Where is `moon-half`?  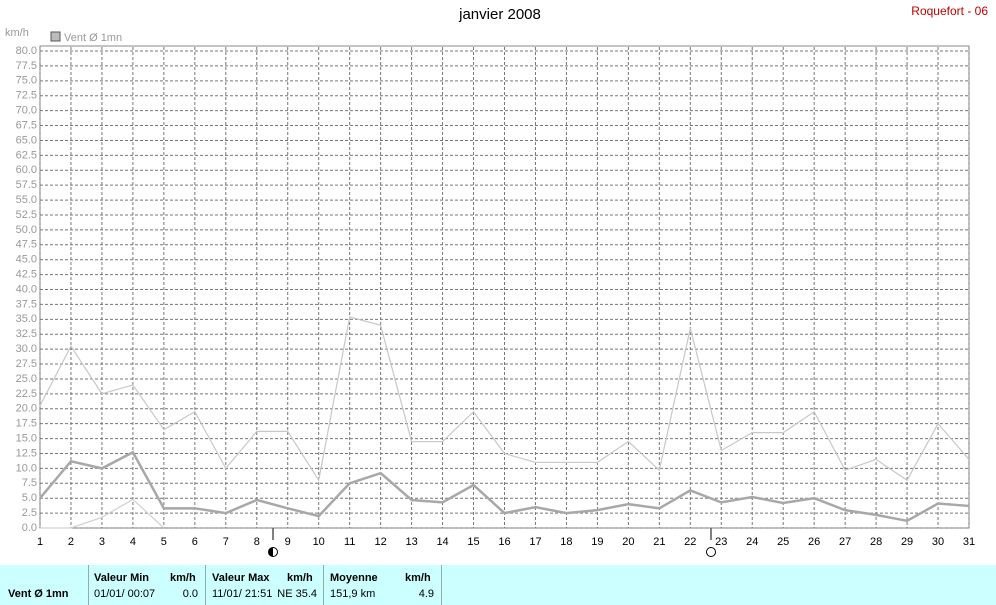 moon-half is located at coordinates (270, 552).